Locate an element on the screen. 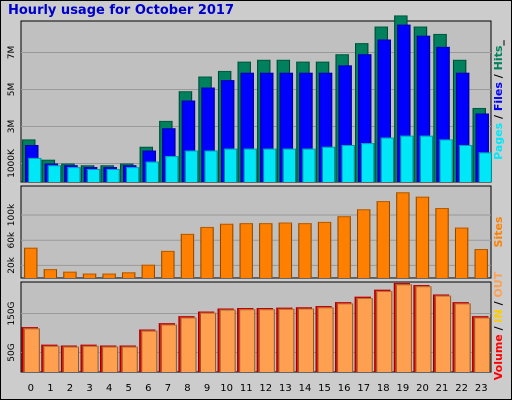  bottom-label-part: IN is located at coordinates (498, 315).